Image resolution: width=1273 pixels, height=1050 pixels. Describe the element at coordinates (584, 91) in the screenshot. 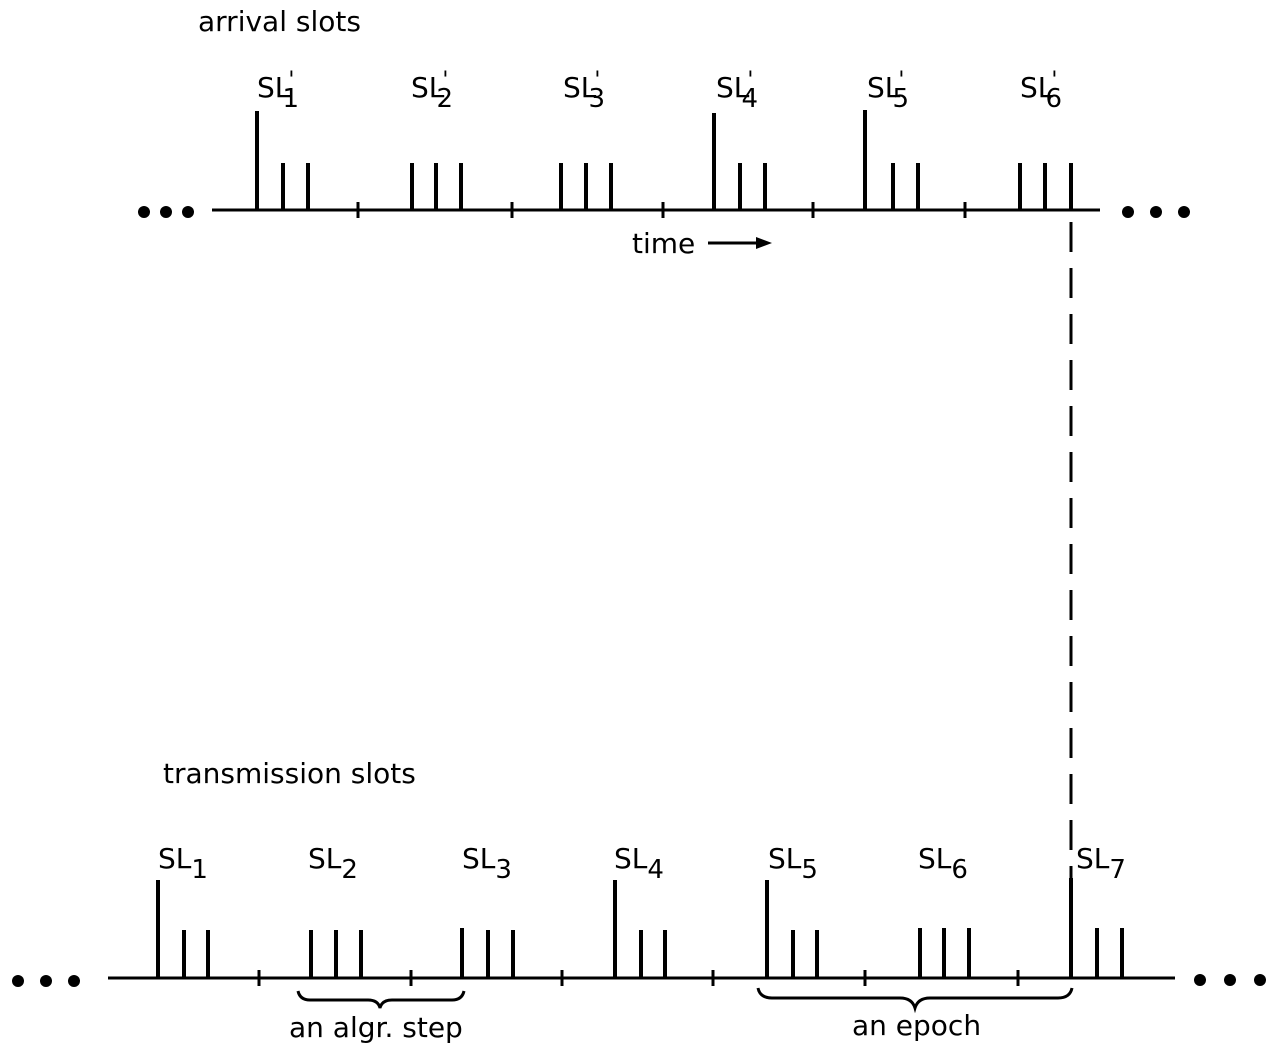

I see `arrival-slot-label: SL'3` at that location.